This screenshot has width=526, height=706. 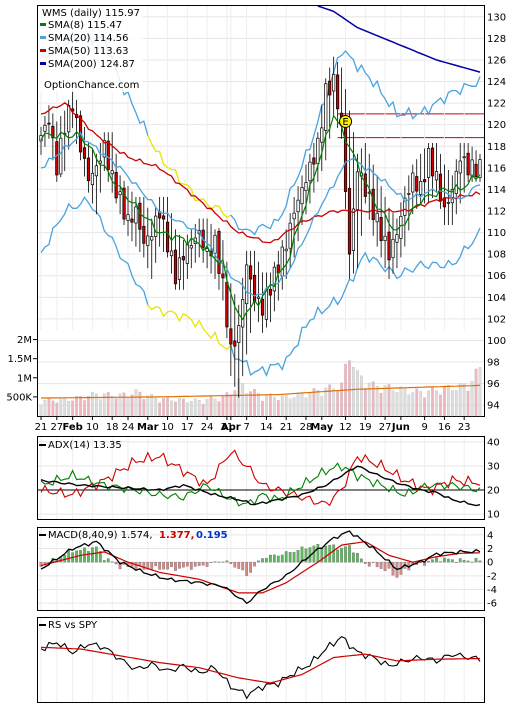 I want to click on x-tick-label: 21, so click(x=286, y=427).